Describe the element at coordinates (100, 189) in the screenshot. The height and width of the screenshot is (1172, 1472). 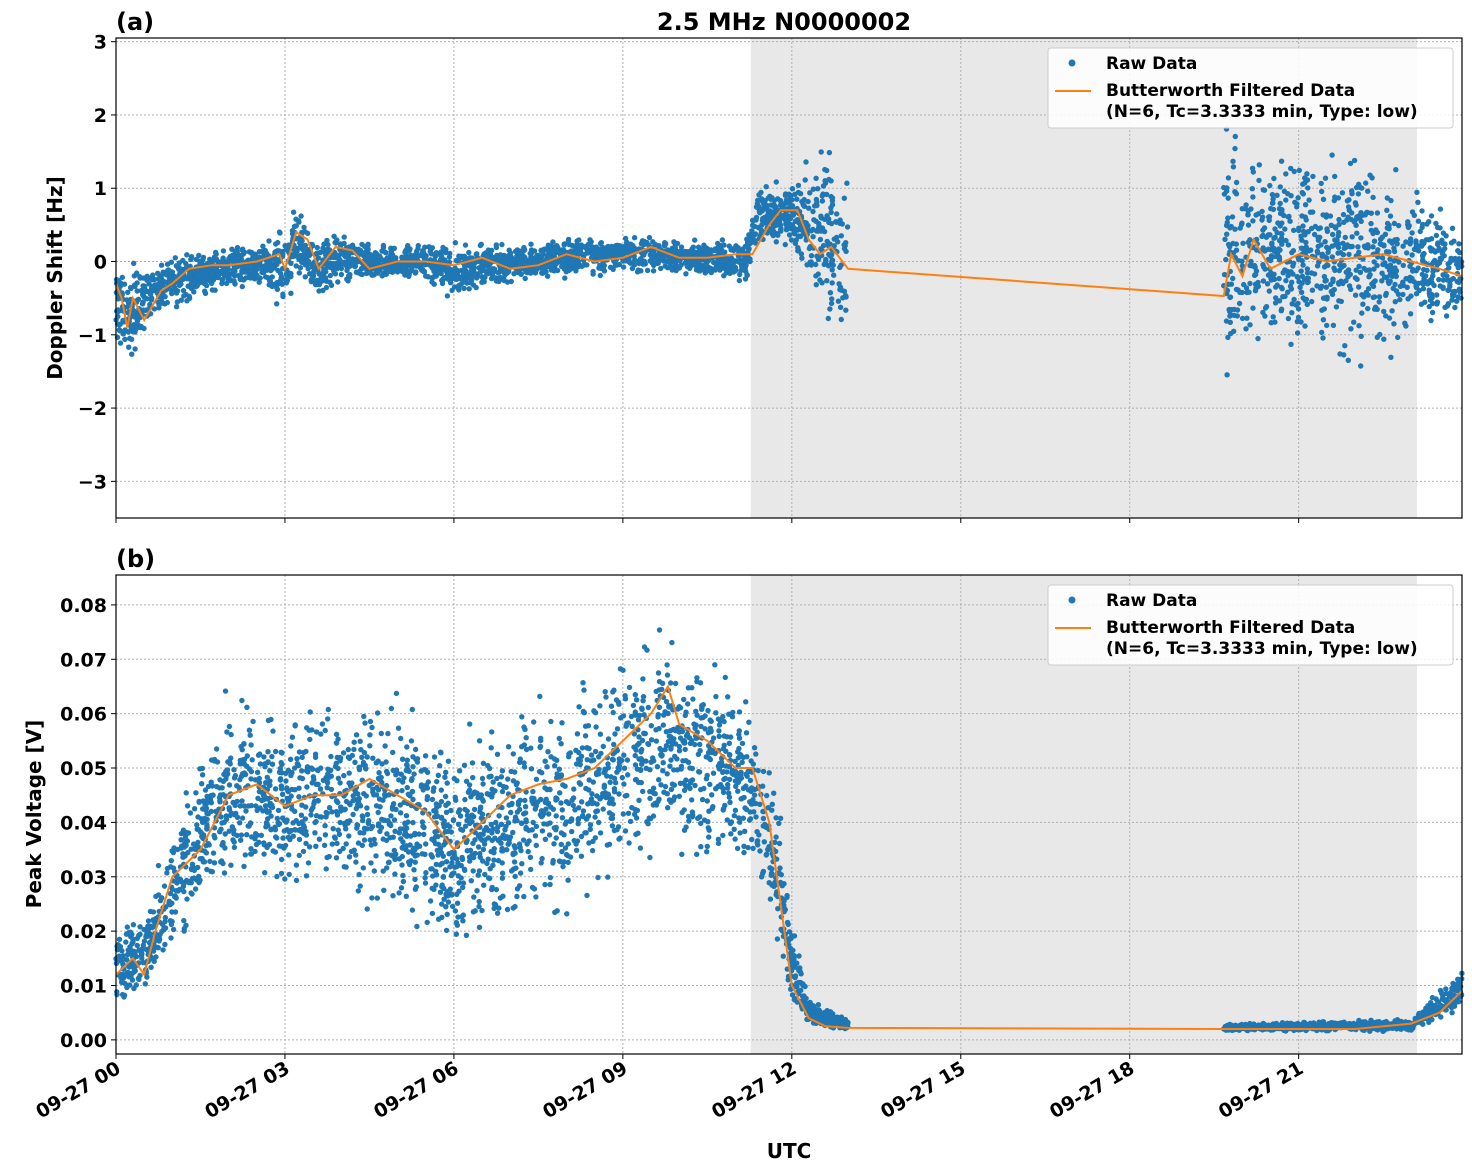
I see `y-tick-label: 1` at that location.